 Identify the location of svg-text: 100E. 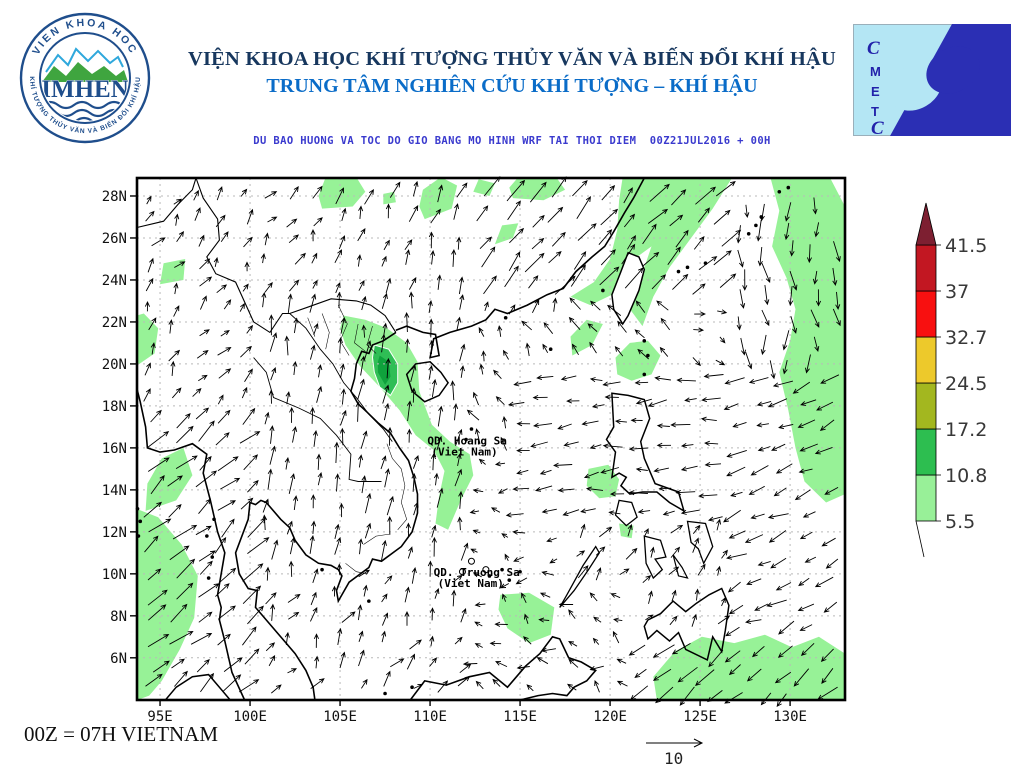
(250, 717).